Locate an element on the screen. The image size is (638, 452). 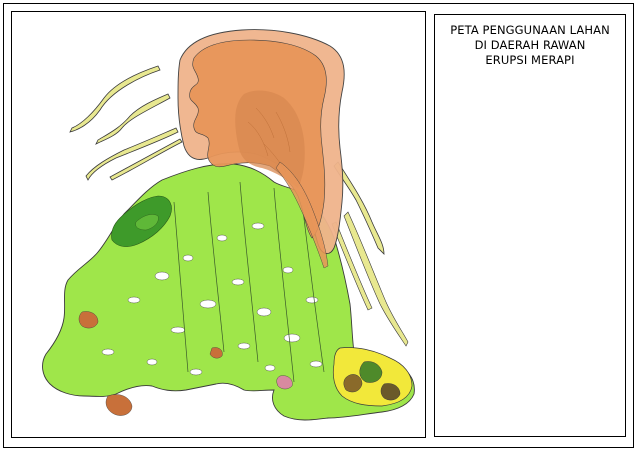
hazard-core-texture is located at coordinates (269, 140).